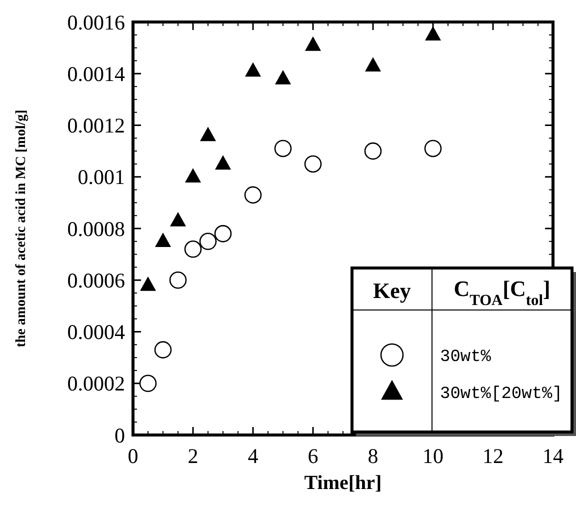 The width and height of the screenshot is (576, 509). Describe the element at coordinates (101, 177) in the screenshot. I see `y-tick-label: 0.001` at that location.